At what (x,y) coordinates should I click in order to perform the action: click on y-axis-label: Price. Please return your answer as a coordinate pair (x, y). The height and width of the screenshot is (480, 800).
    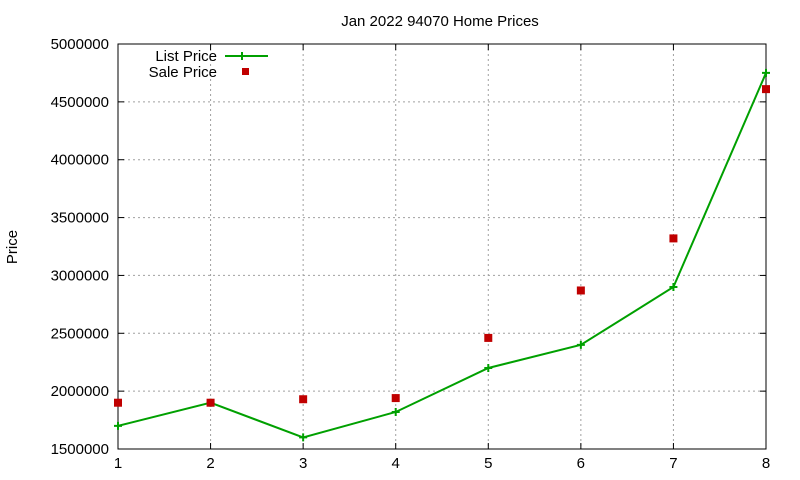
    Looking at the image, I should click on (12, 247).